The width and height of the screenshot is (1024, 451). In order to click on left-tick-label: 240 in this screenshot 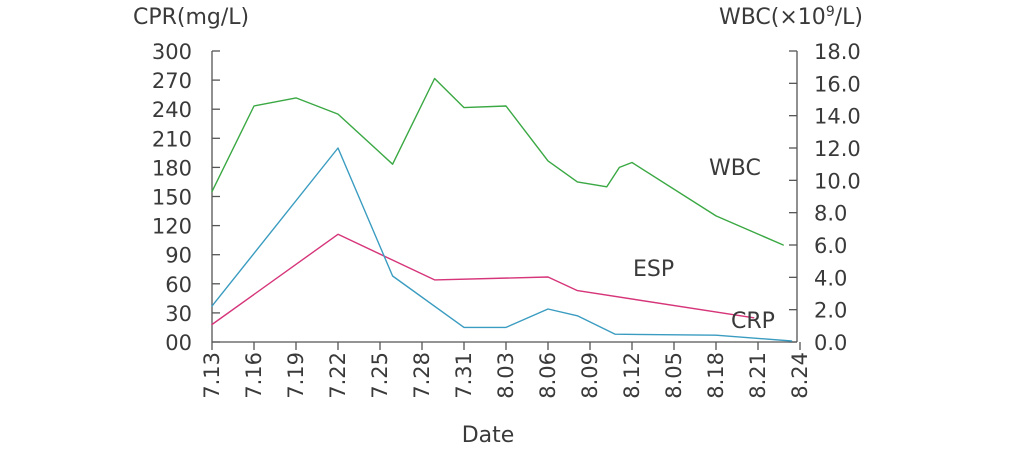, I will do `click(172, 110)`.